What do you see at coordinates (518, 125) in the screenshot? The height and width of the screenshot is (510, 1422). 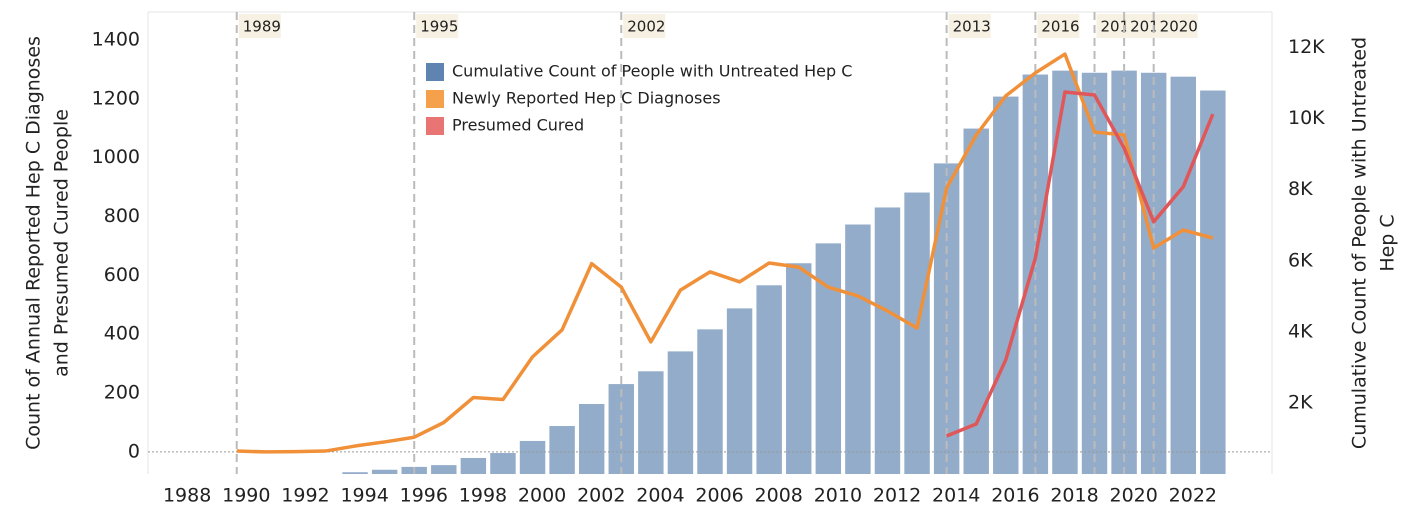 I see `legend-label: Presumed Cured` at bounding box center [518, 125].